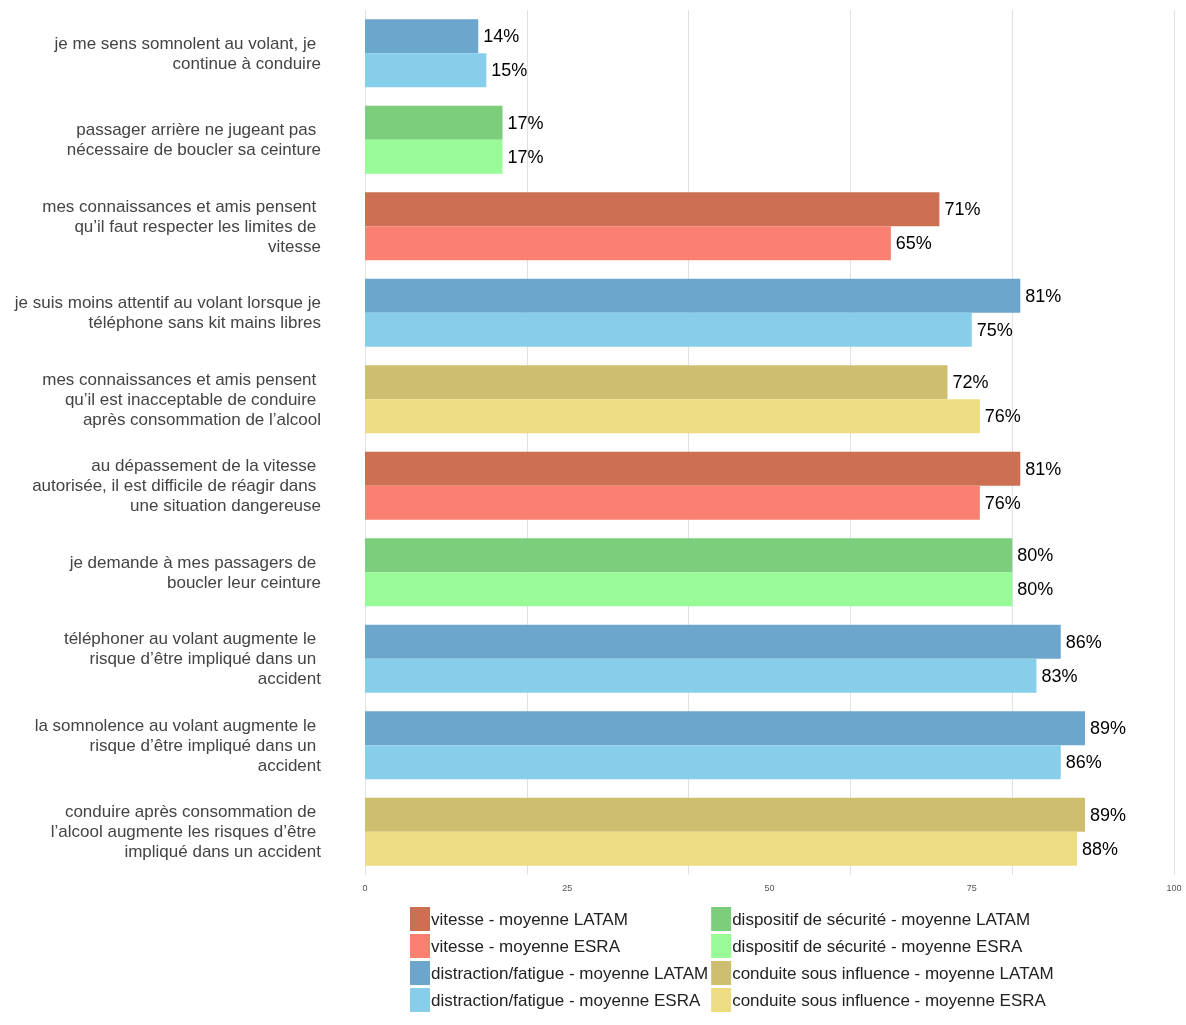 The width and height of the screenshot is (1186, 1025). I want to click on y-tick-label: mes connaissances et amis pensent qu’il faut respecter les limites de vitesse, so click(181, 226).